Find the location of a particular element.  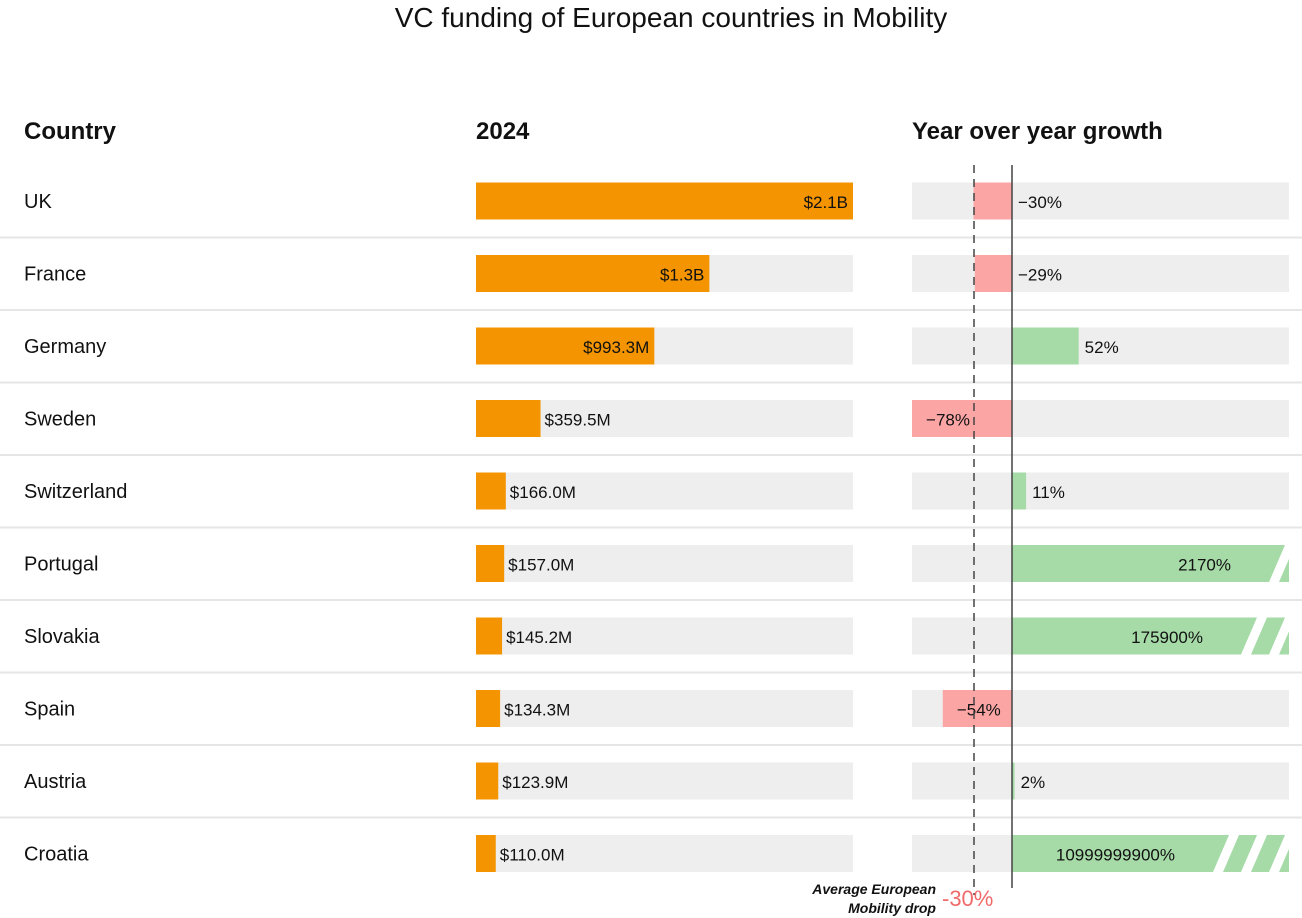

growth-value-label: 52% is located at coordinates (1102, 347).